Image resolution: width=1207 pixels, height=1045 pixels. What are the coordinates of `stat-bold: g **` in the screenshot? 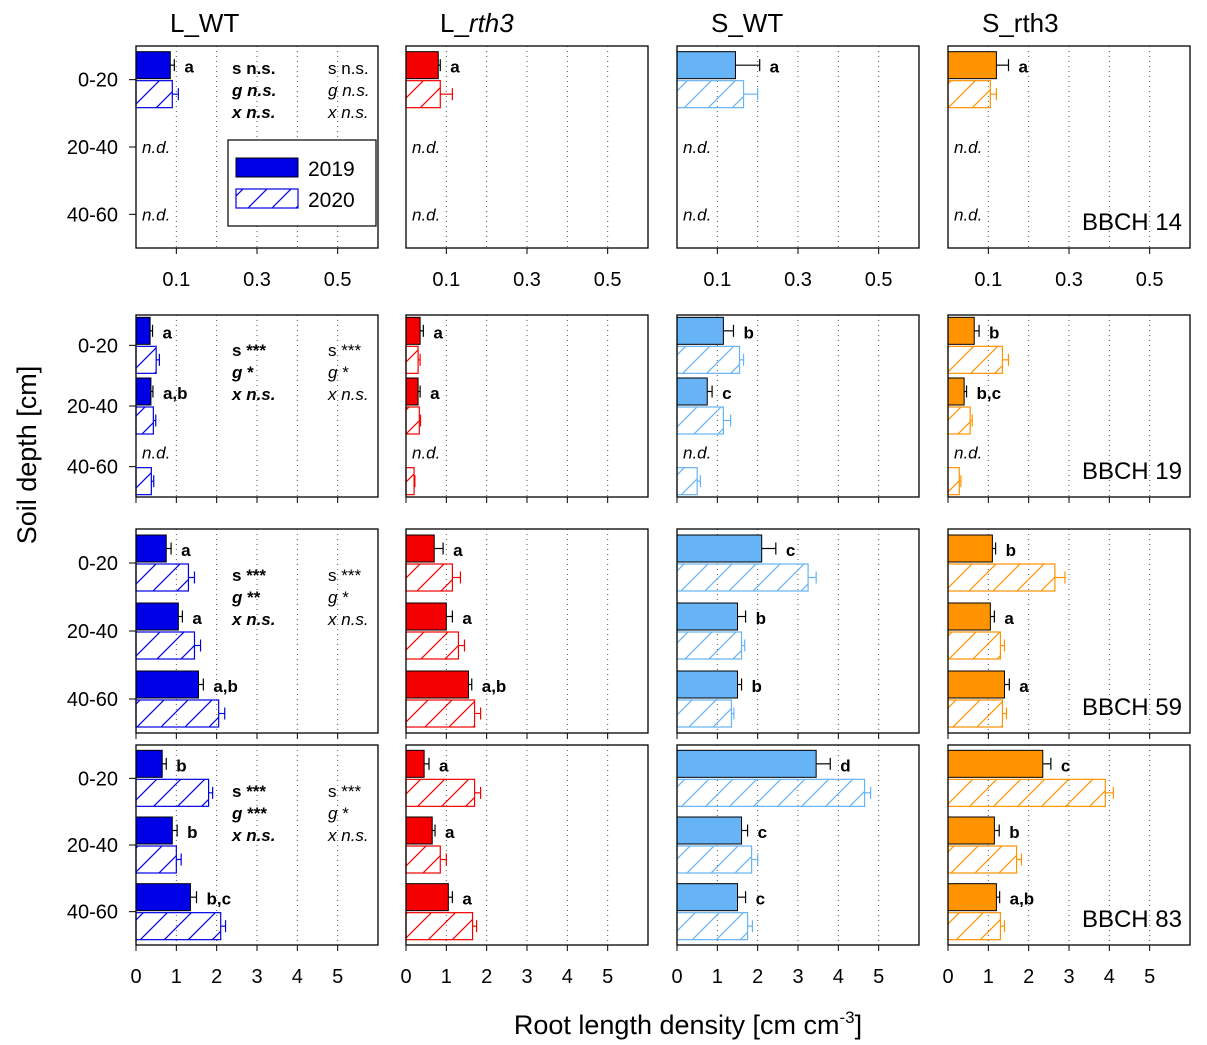 It's located at (246, 597).